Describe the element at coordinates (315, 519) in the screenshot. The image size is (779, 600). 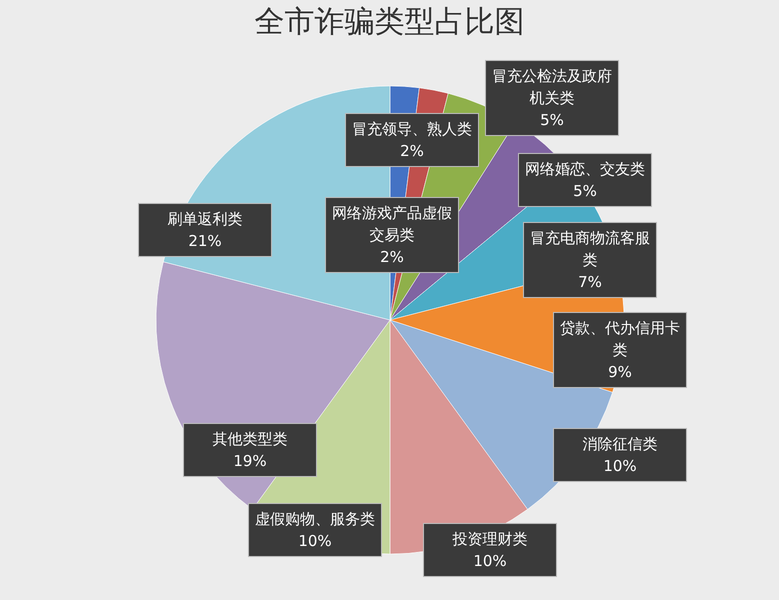
I see `slice-label: 虚假购物、服务类` at that location.